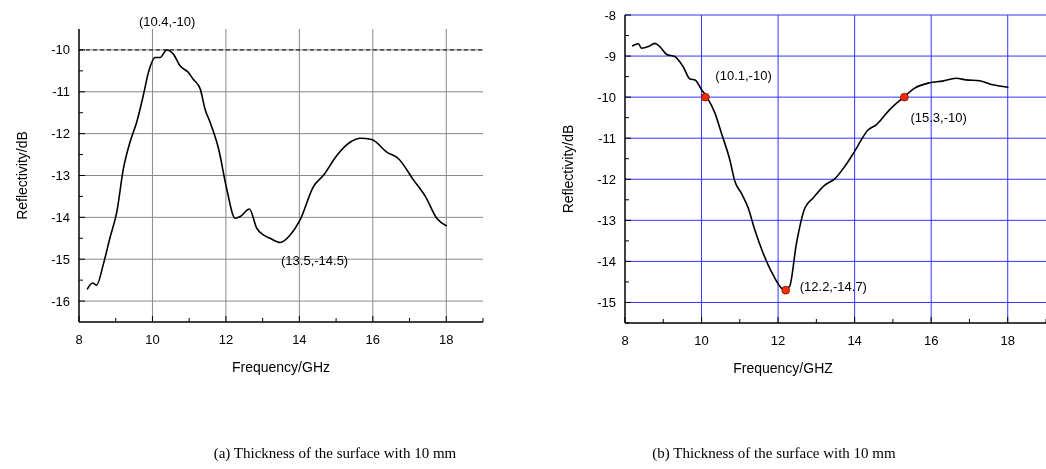 The height and width of the screenshot is (469, 1046). What do you see at coordinates (783, 368) in the screenshot?
I see `x-axis-title: Frequency/GHZ` at bounding box center [783, 368].